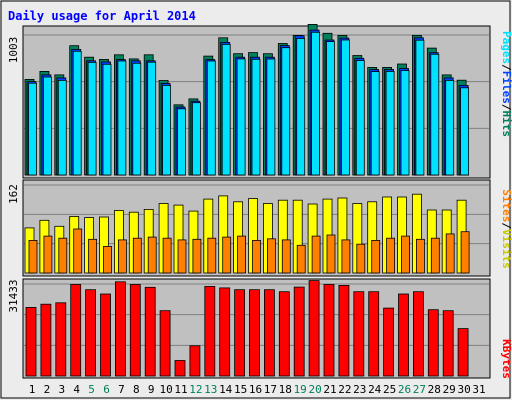 The height and width of the screenshot is (400, 512). I want to click on y-max-label-visits: 162, so click(13, 194).